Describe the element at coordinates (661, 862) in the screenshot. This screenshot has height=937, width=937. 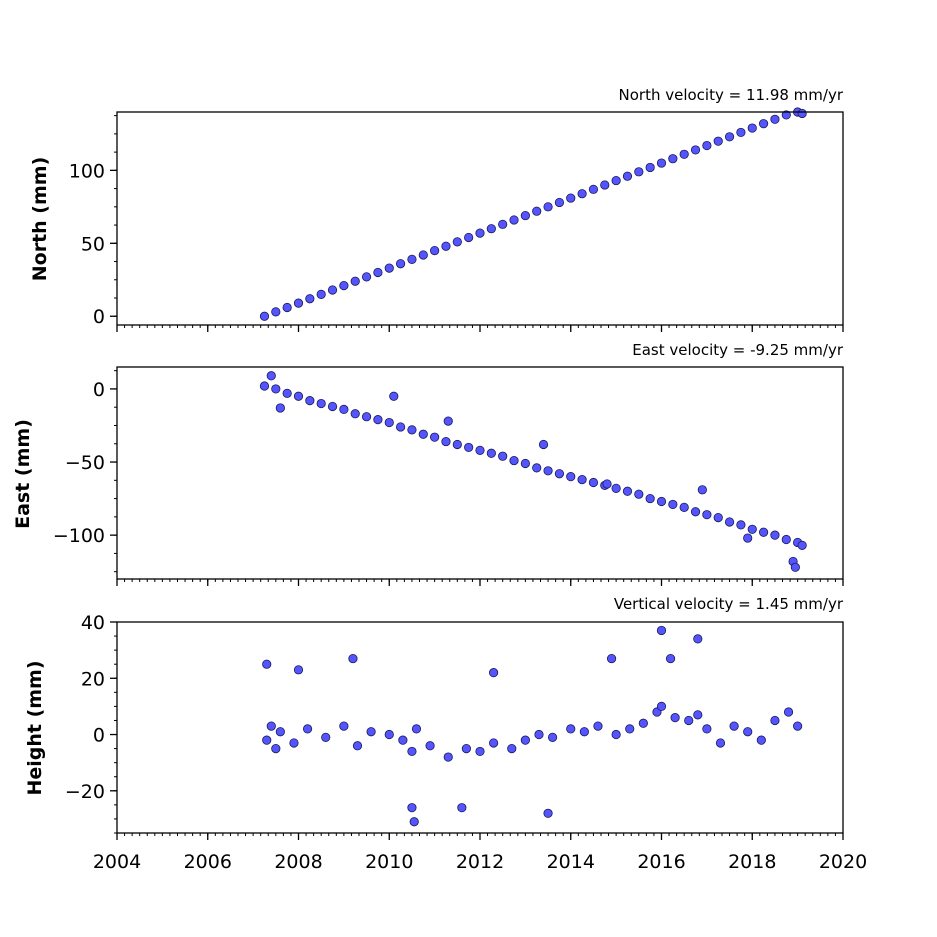
I see `x-tick-label: 2016` at that location.